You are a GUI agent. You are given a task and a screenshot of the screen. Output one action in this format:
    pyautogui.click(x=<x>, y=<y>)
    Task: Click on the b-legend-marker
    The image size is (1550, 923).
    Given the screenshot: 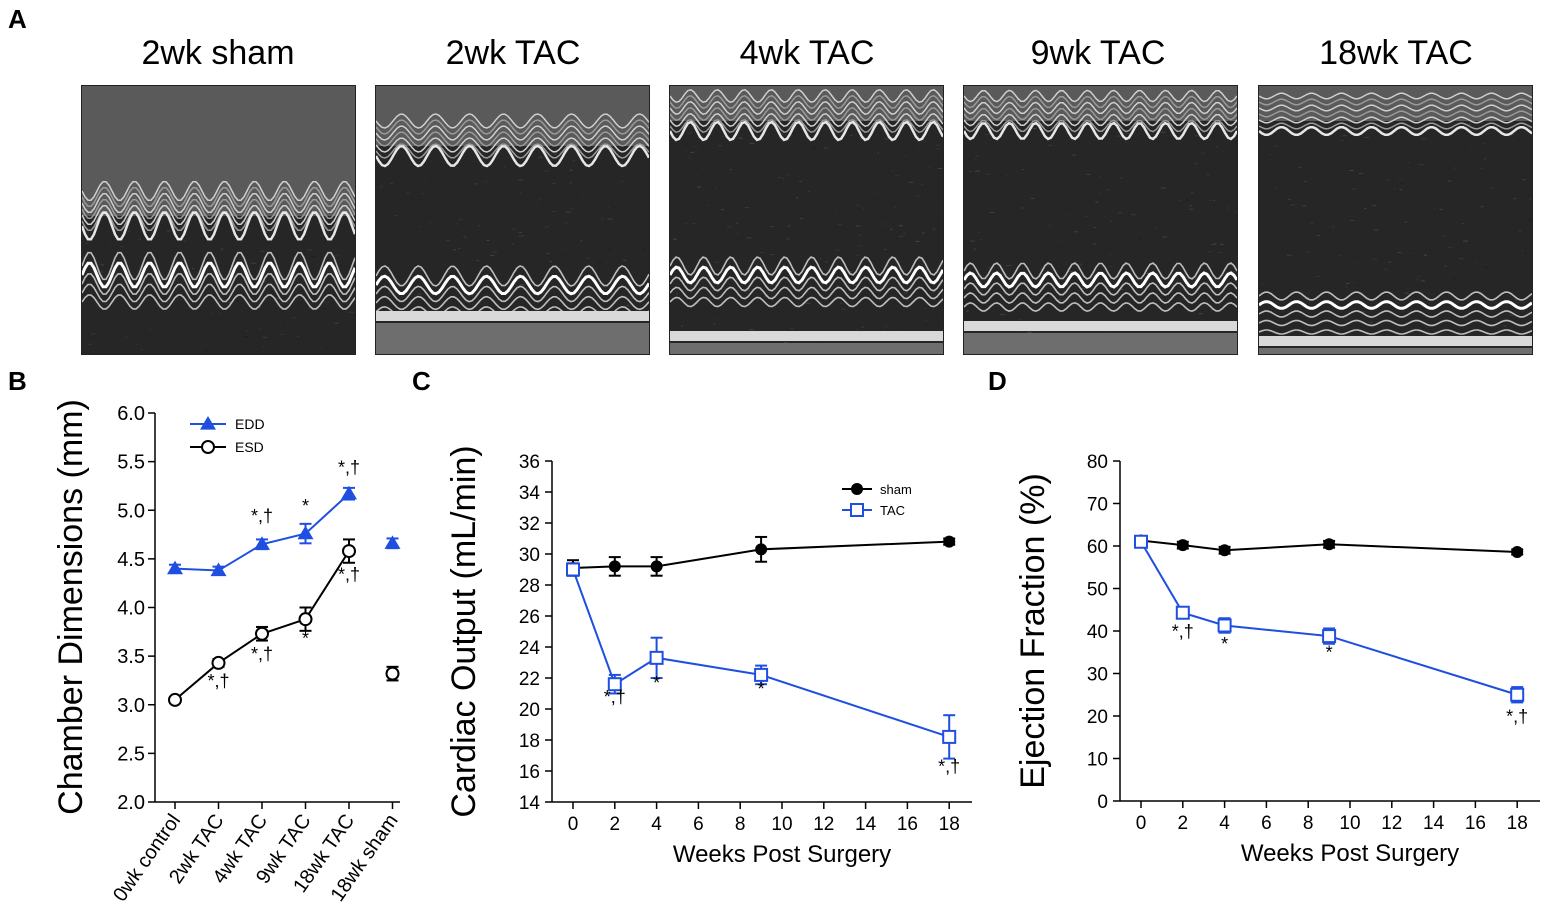 What is the action you would take?
    pyautogui.click(x=208, y=423)
    